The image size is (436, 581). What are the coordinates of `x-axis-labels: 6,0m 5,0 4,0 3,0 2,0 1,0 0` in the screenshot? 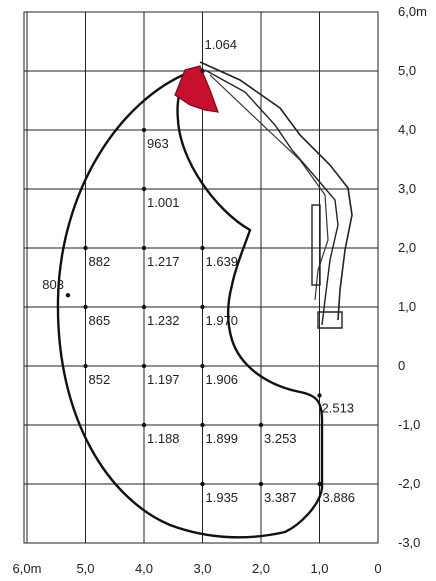 It's located at (197, 568).